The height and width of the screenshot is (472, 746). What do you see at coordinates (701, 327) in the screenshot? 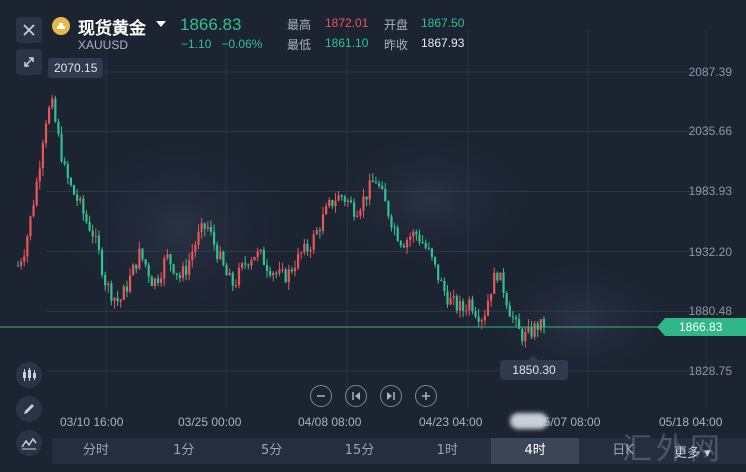
I see `current-price-tag: 1866.83` at bounding box center [701, 327].